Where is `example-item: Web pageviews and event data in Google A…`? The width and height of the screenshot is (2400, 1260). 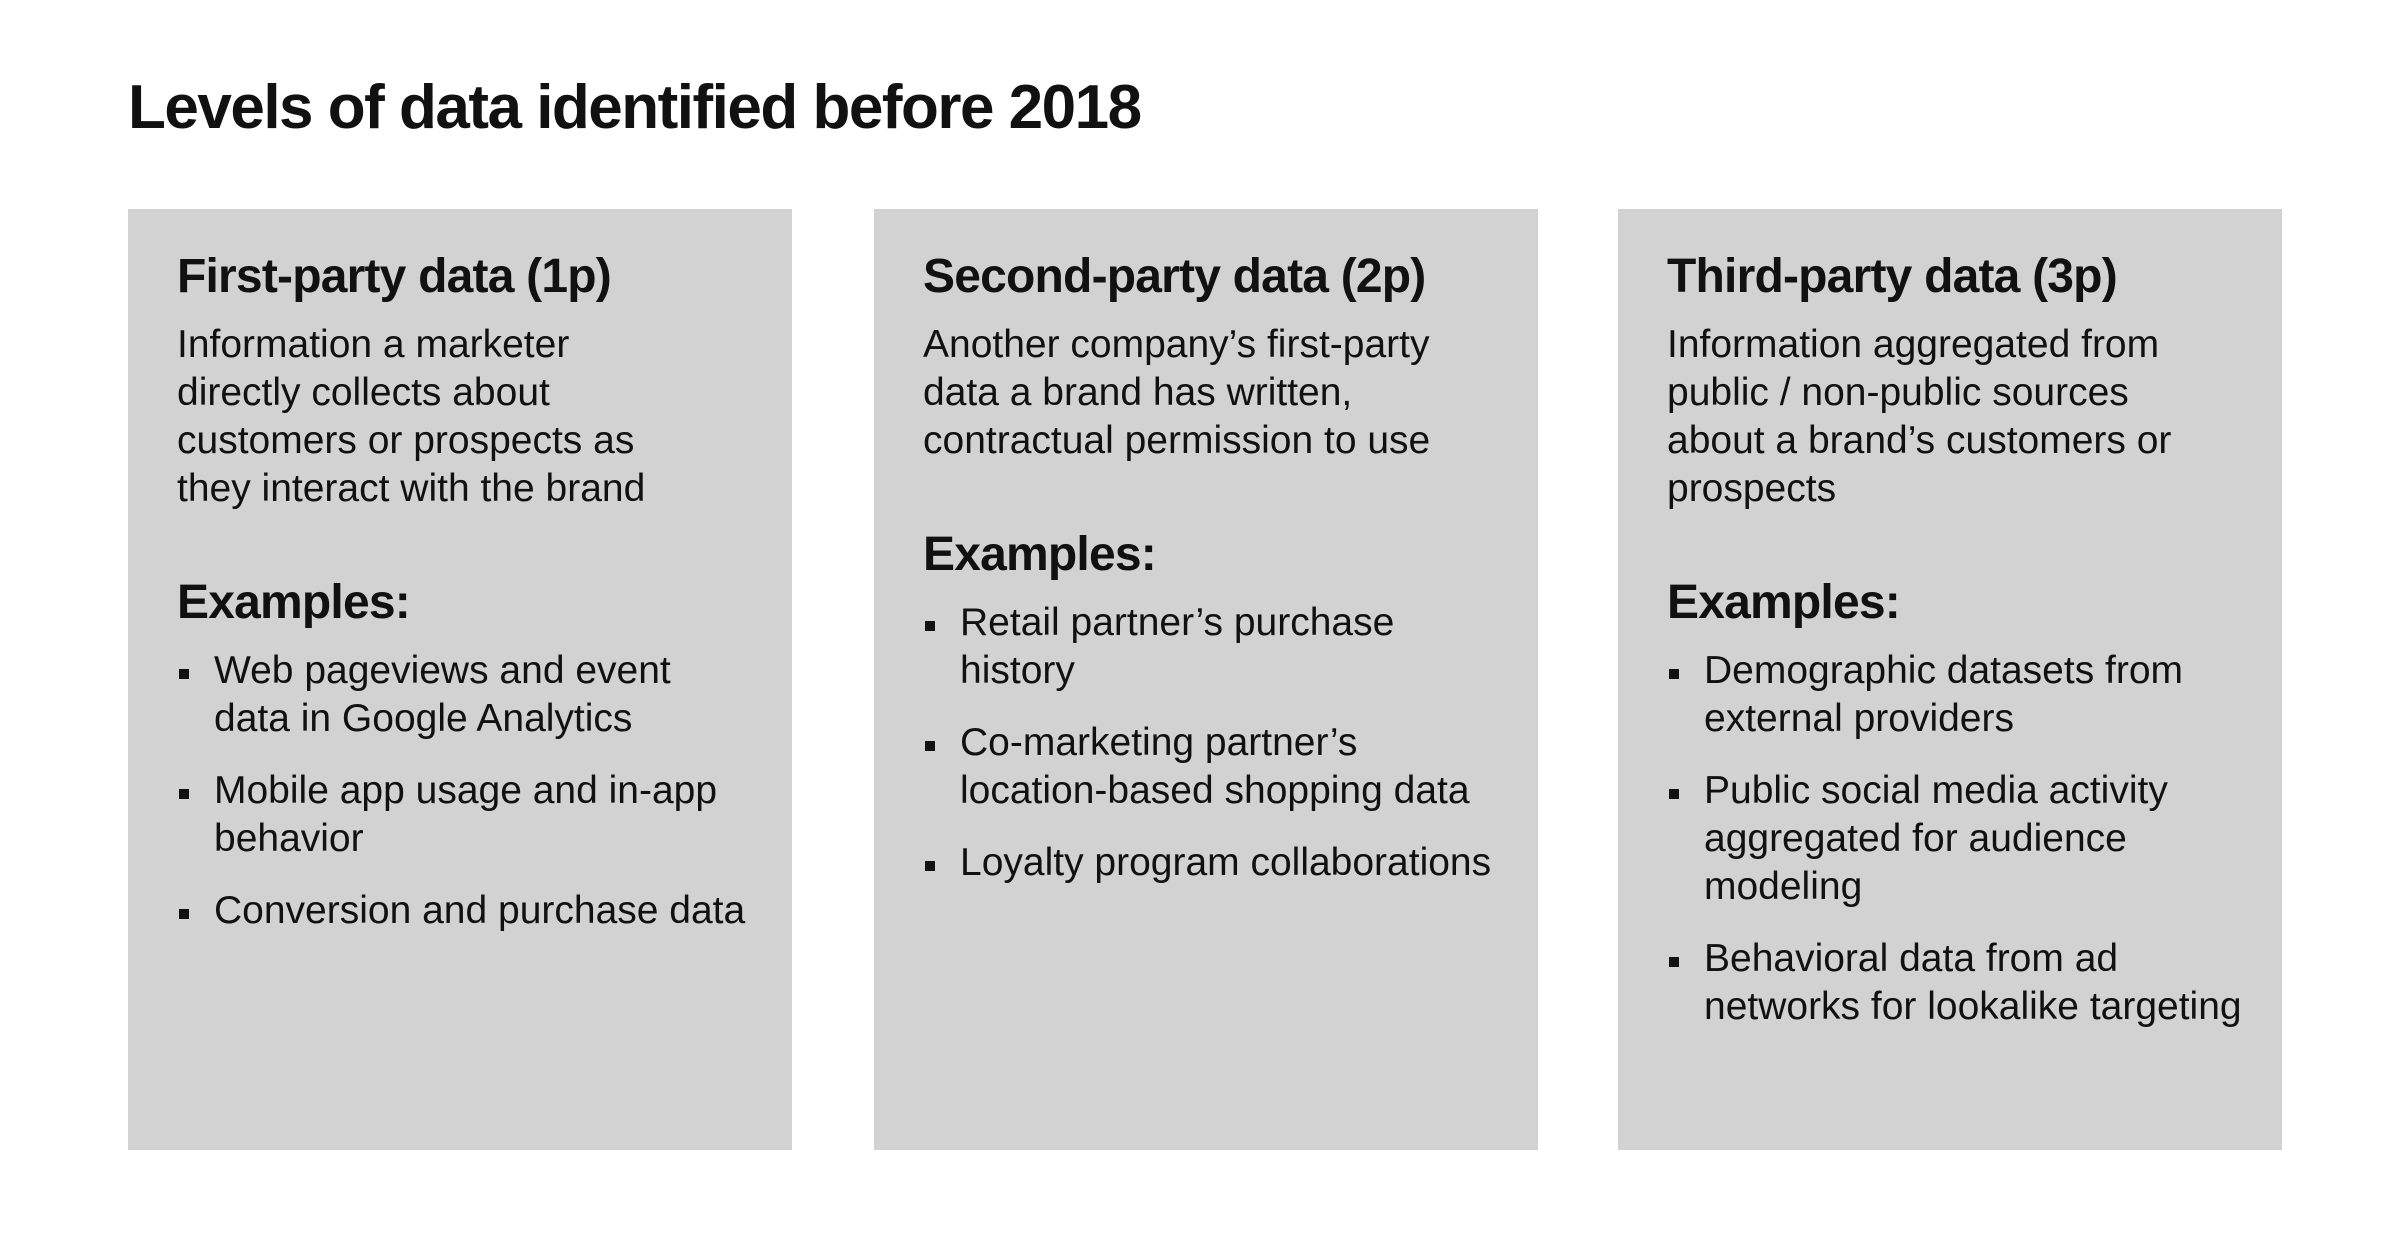 example-item: Web pageviews and event data in Google A… is located at coordinates (465, 695).